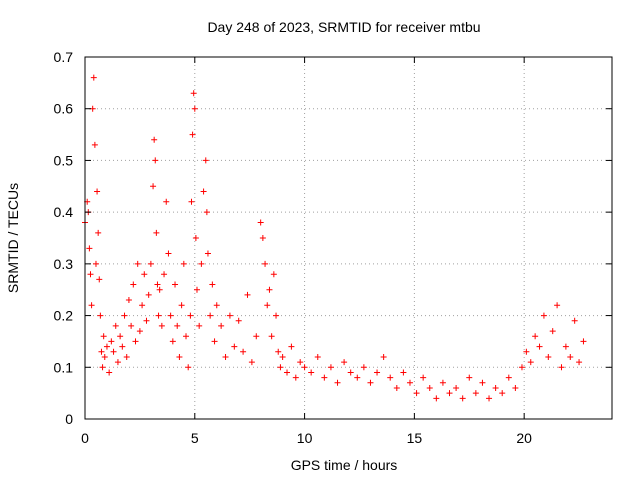 The image size is (640, 480). I want to click on x-tick-label: 5, so click(195, 438).